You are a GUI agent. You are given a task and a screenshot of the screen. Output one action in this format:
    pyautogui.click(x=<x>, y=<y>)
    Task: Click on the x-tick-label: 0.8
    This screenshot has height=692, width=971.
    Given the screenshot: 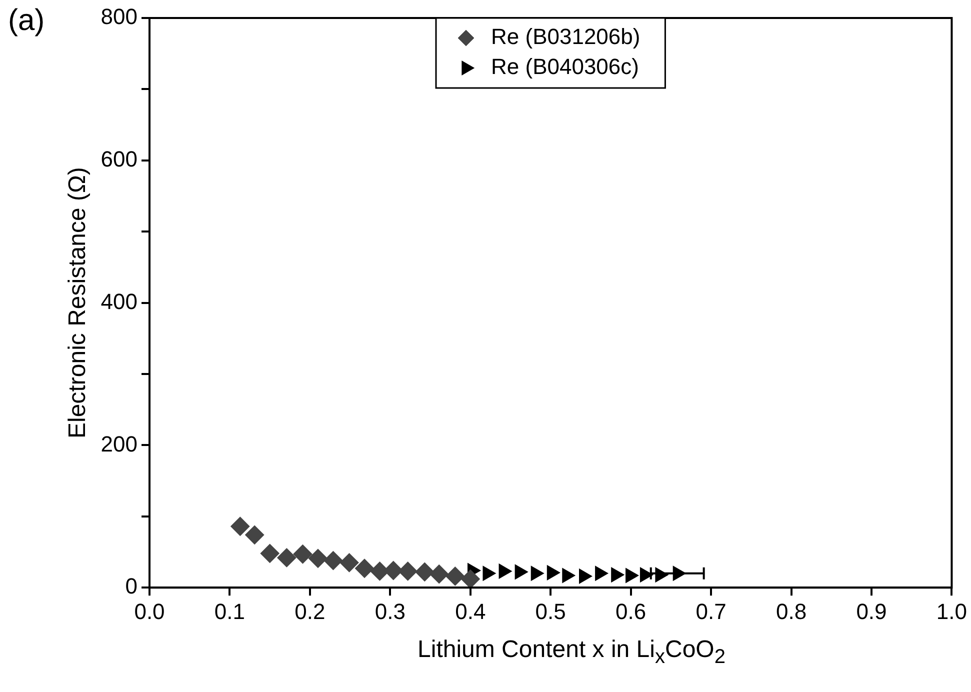 What is the action you would take?
    pyautogui.click(x=791, y=611)
    